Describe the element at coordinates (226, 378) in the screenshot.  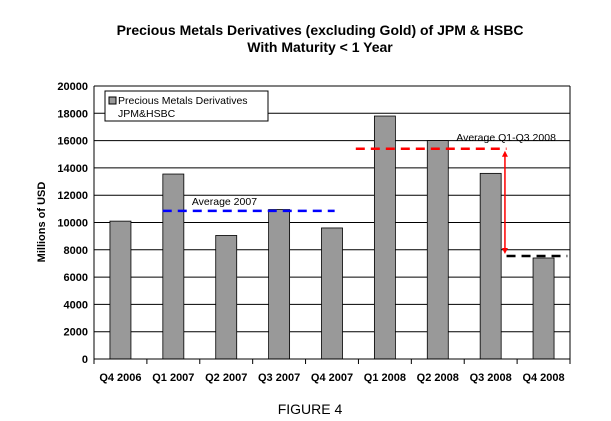
I see `x-tick-label: Q2 2007` at that location.